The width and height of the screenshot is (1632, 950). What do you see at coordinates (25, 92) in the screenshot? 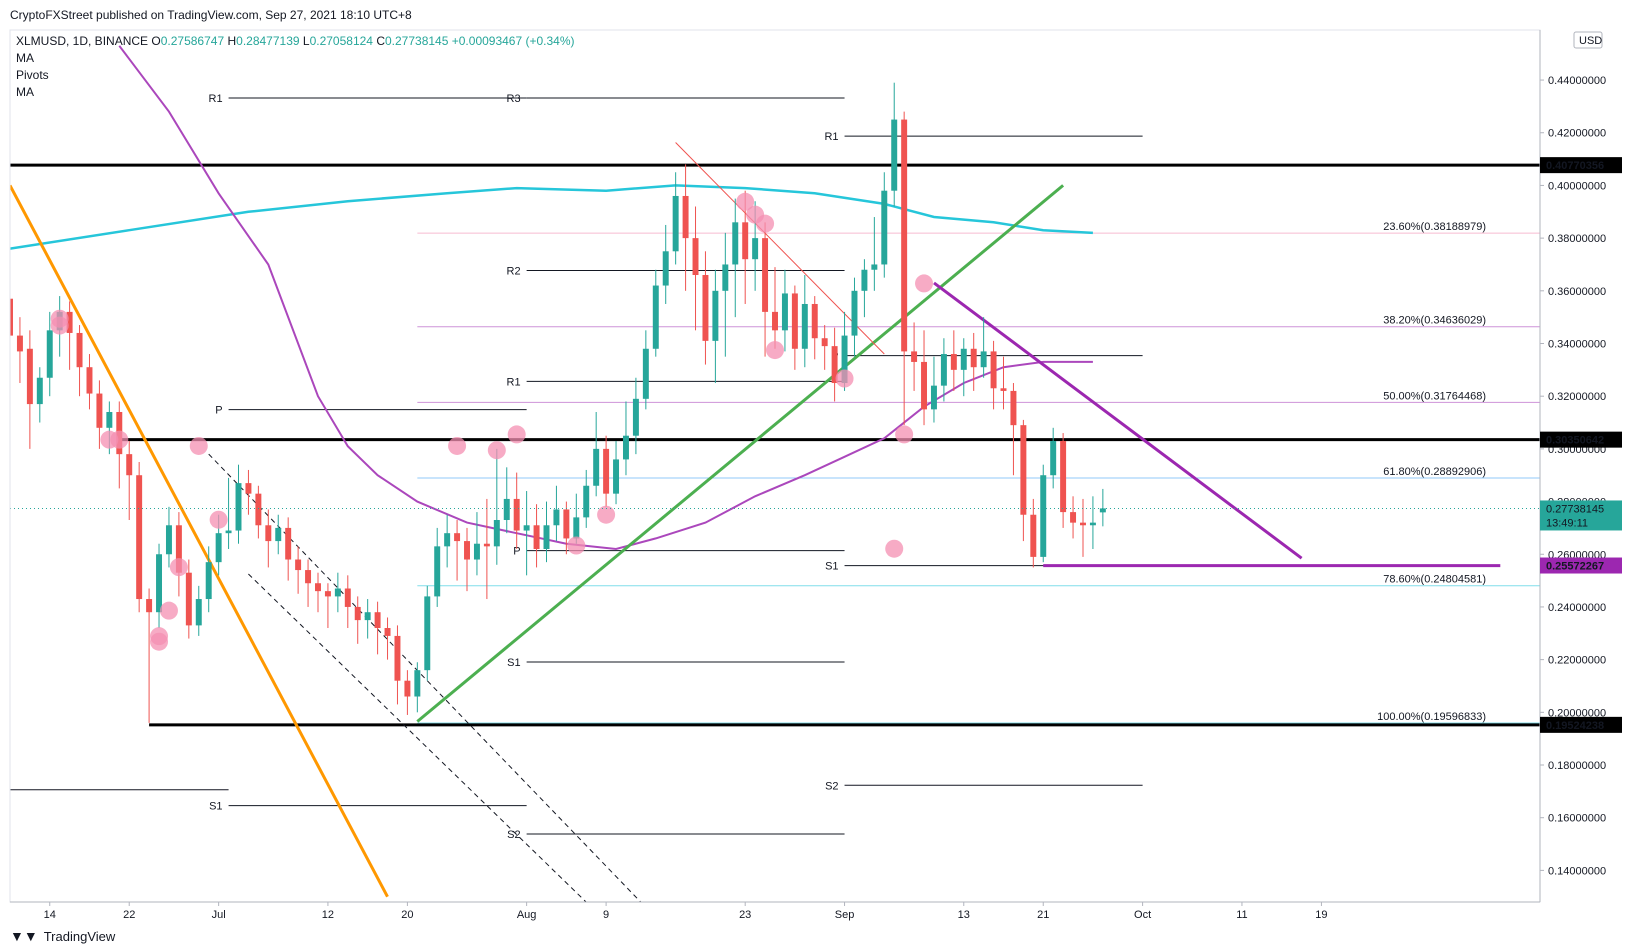
I see `indicator-ma-2: MA` at bounding box center [25, 92].